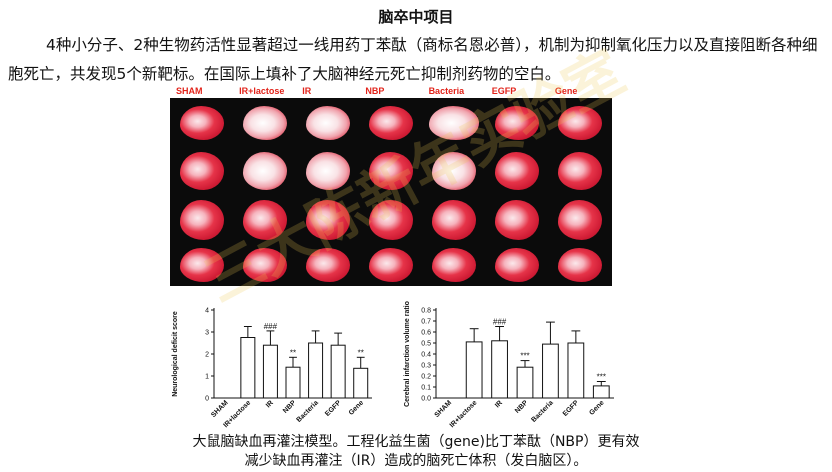 The image size is (832, 472). What do you see at coordinates (375, 91) in the screenshot?
I see `column-label-3: NBP` at bounding box center [375, 91].